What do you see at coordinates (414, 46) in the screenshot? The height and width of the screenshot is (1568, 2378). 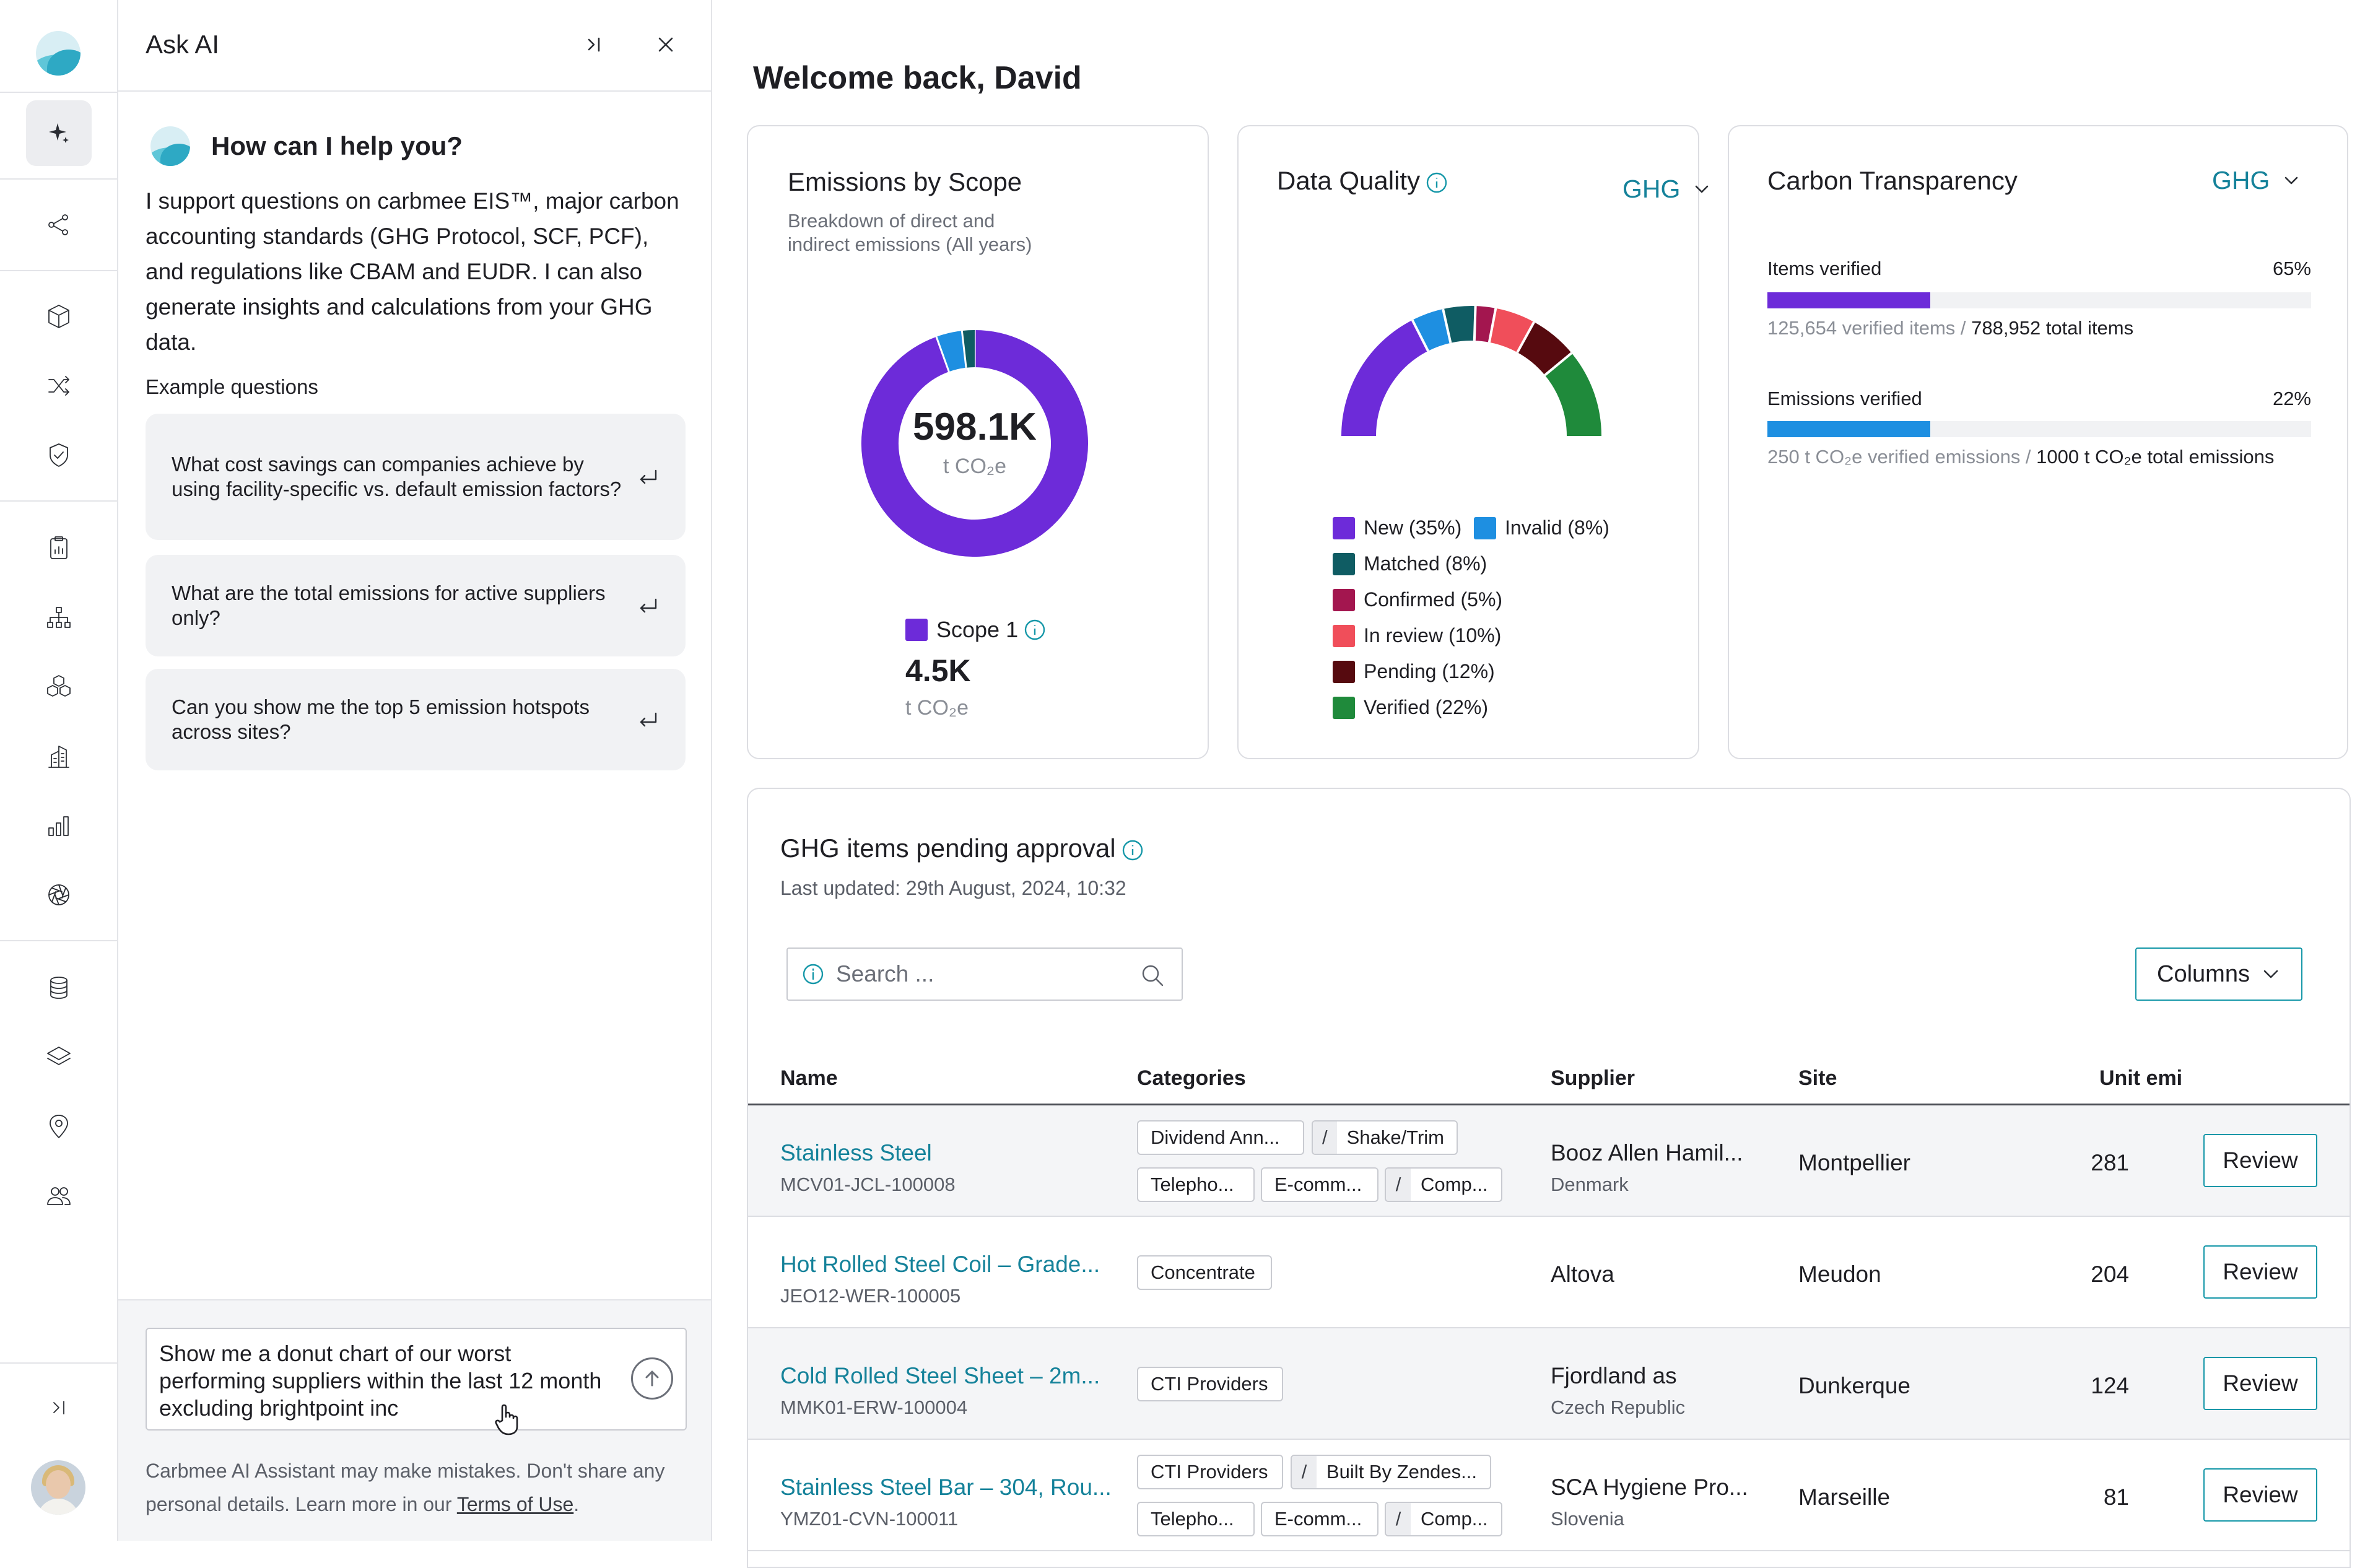 I see `ask-ai-header: Ask AI` at bounding box center [414, 46].